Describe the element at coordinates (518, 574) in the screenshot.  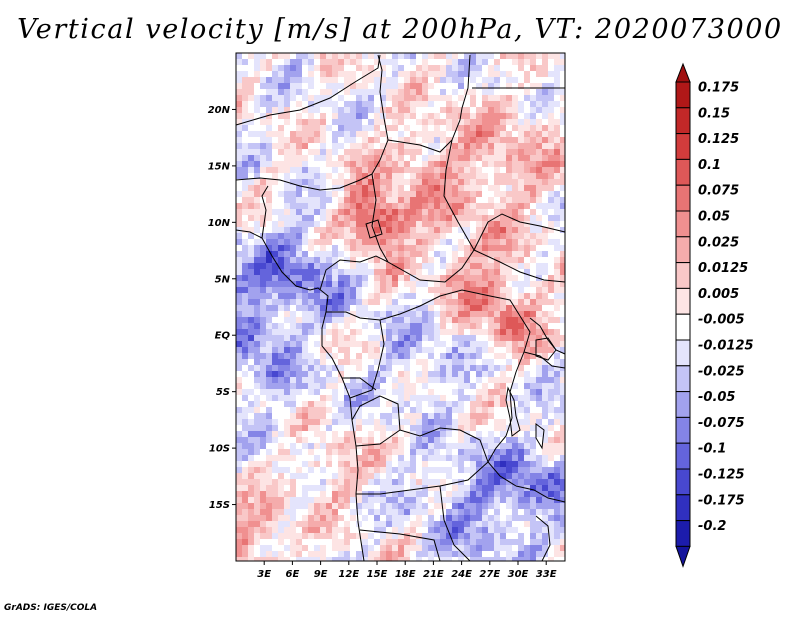
I see `lon-tick-label: 30E` at that location.